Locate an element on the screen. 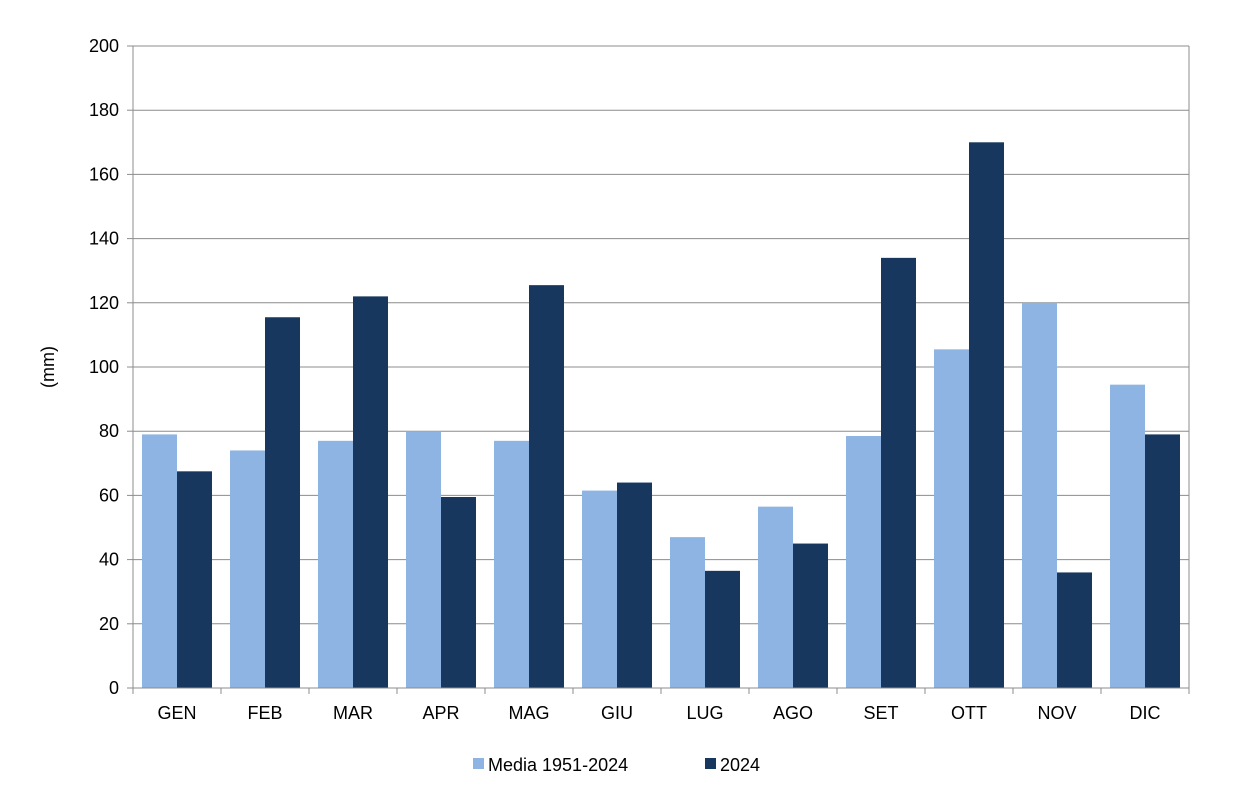 The image size is (1234, 811). bar-year-ago is located at coordinates (810, 615).